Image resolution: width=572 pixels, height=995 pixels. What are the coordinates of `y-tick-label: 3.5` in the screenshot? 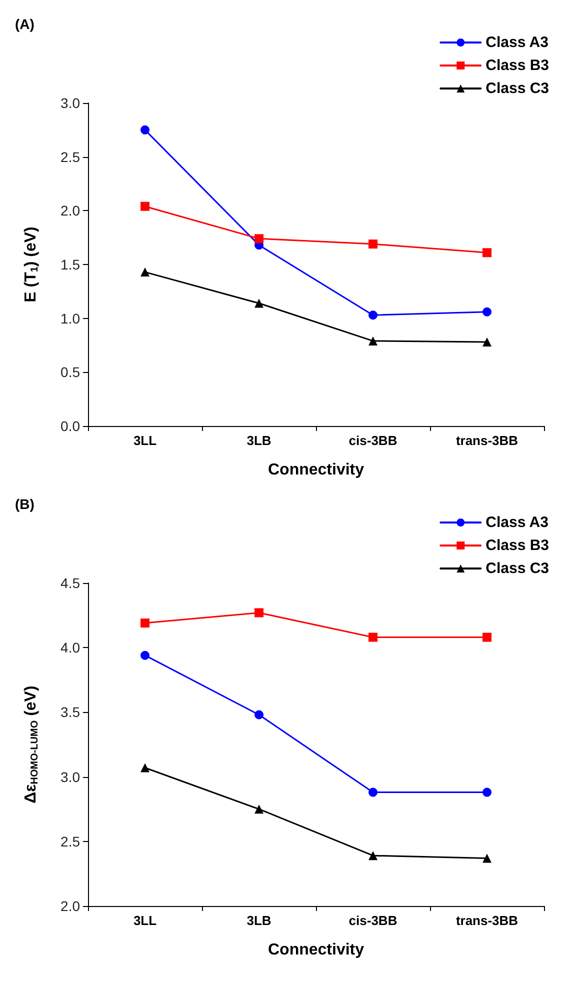 It's located at (70, 712).